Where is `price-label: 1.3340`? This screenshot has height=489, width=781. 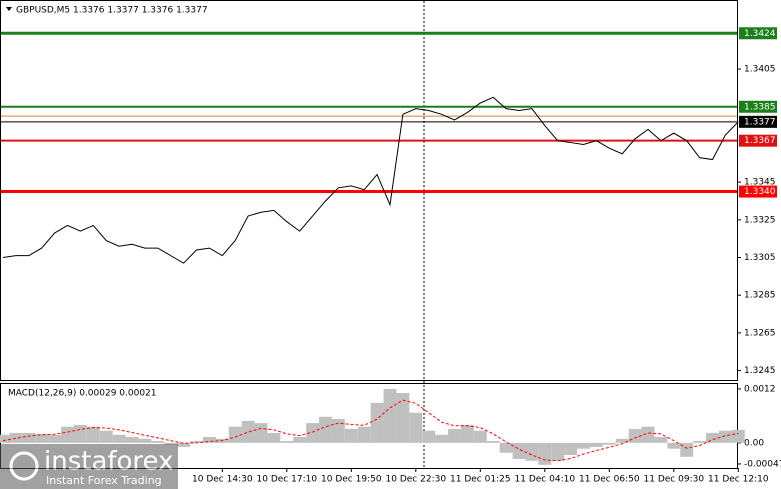 price-label: 1.3340 is located at coordinates (760, 192).